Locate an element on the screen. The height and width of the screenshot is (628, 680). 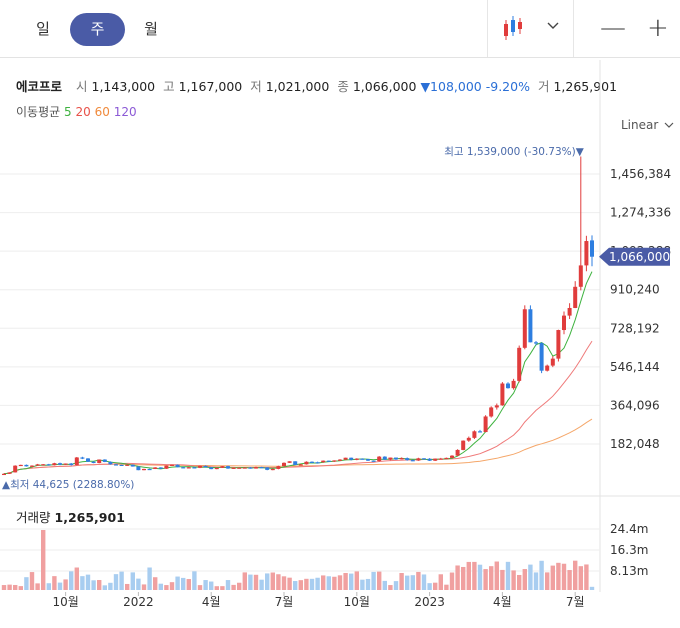
toolbar-divider is located at coordinates (487, 28).